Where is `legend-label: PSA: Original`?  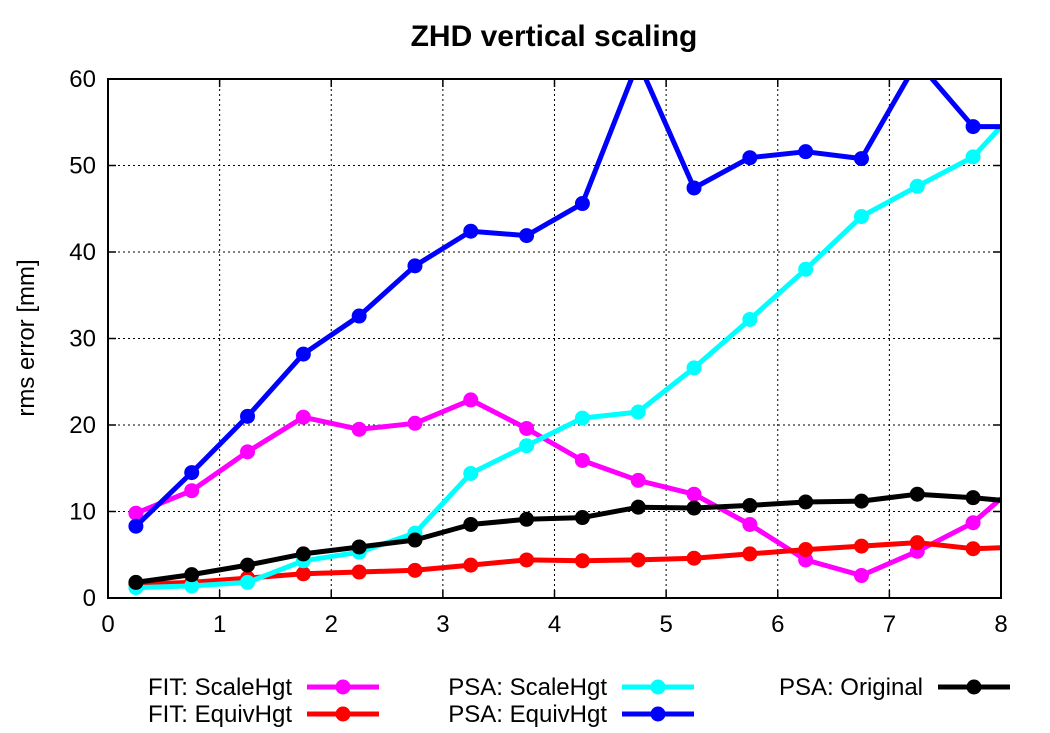
legend-label: PSA: Original is located at coordinates (851, 687).